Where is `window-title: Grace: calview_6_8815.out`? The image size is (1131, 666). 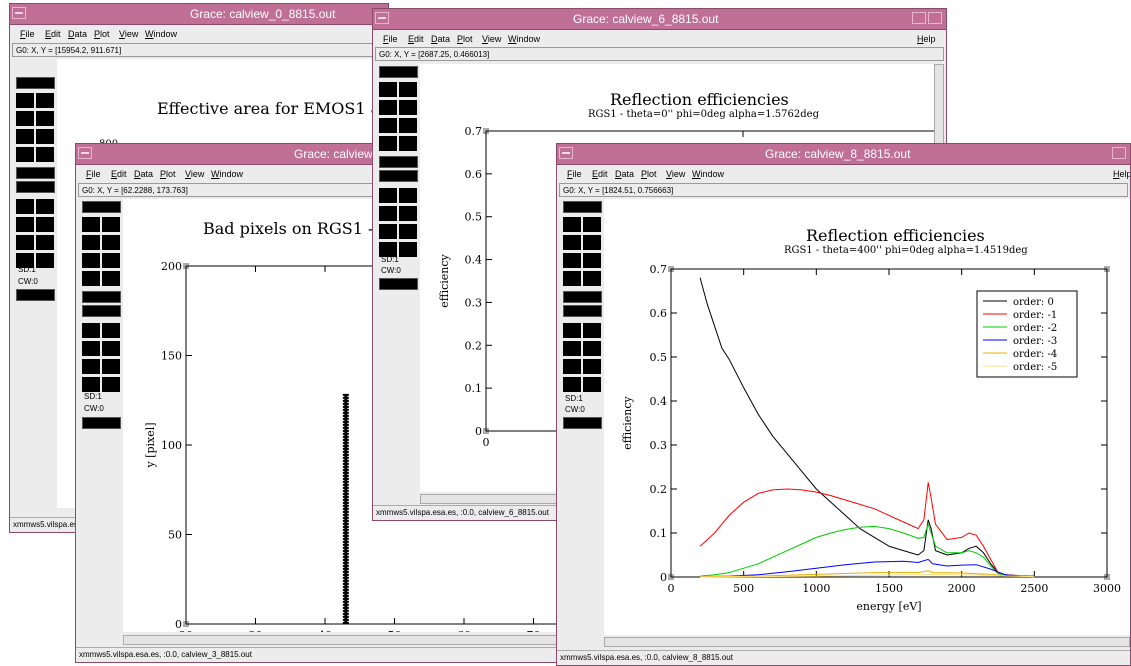
window-title: Grace: calview_6_8815.out is located at coordinates (646, 19).